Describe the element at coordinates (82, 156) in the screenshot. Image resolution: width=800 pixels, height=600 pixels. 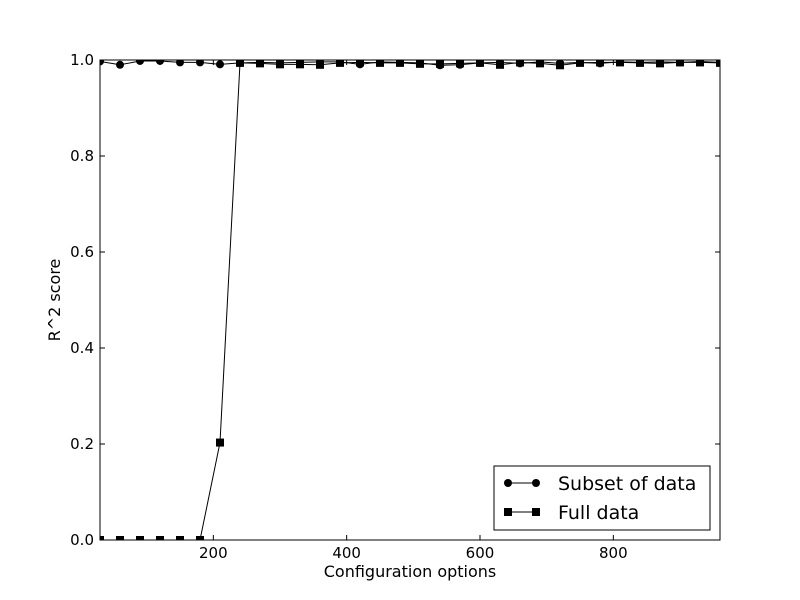
I see `y-tick-label: 0.8` at that location.